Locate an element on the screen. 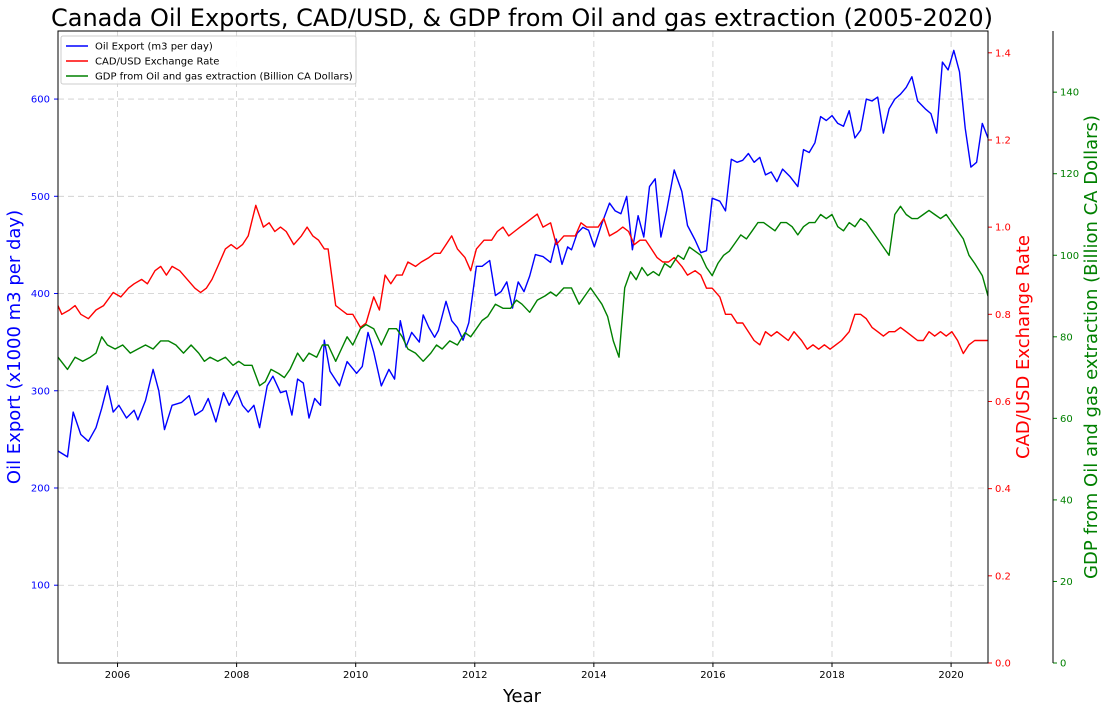 The image size is (1109, 712). right-y-tick-label: 0.6 is located at coordinates (1003, 402).